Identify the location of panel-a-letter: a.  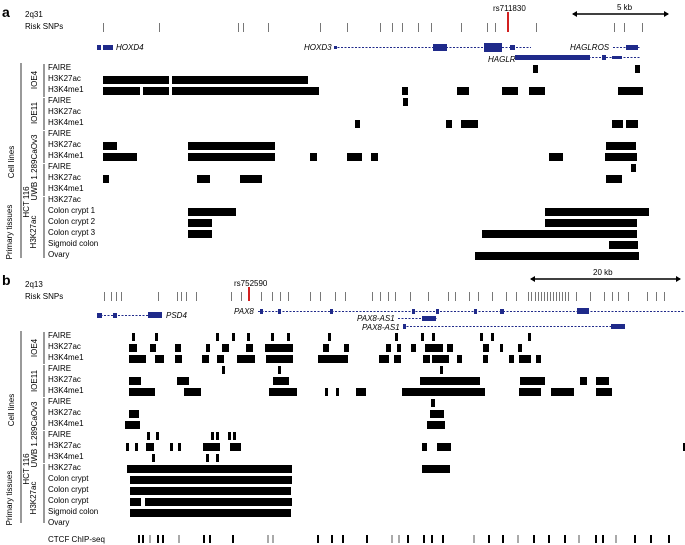
(6, 12).